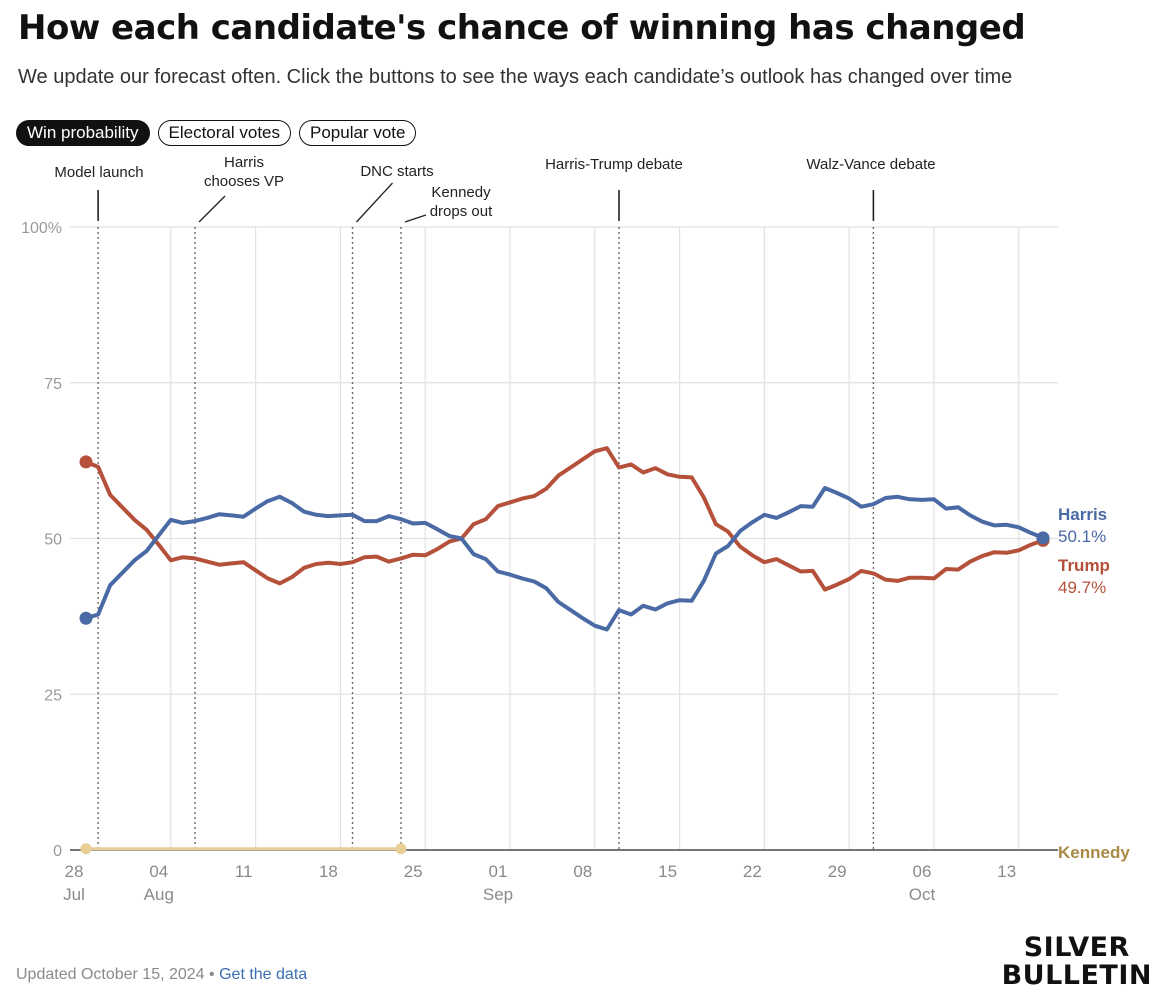 The width and height of the screenshot is (1170, 997). I want to click on event-label: DNC starts, so click(396, 171).